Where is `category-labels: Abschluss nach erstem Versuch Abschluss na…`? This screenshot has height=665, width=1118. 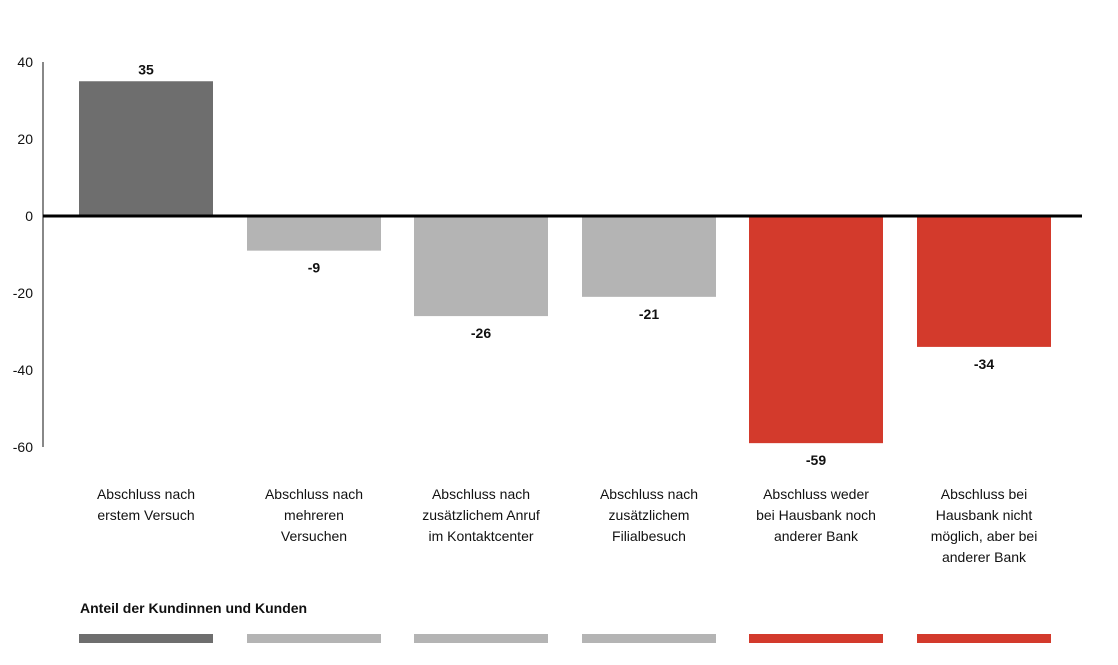 category-labels: Abschluss nach erstem Versuch Abschluss na… is located at coordinates (567, 525).